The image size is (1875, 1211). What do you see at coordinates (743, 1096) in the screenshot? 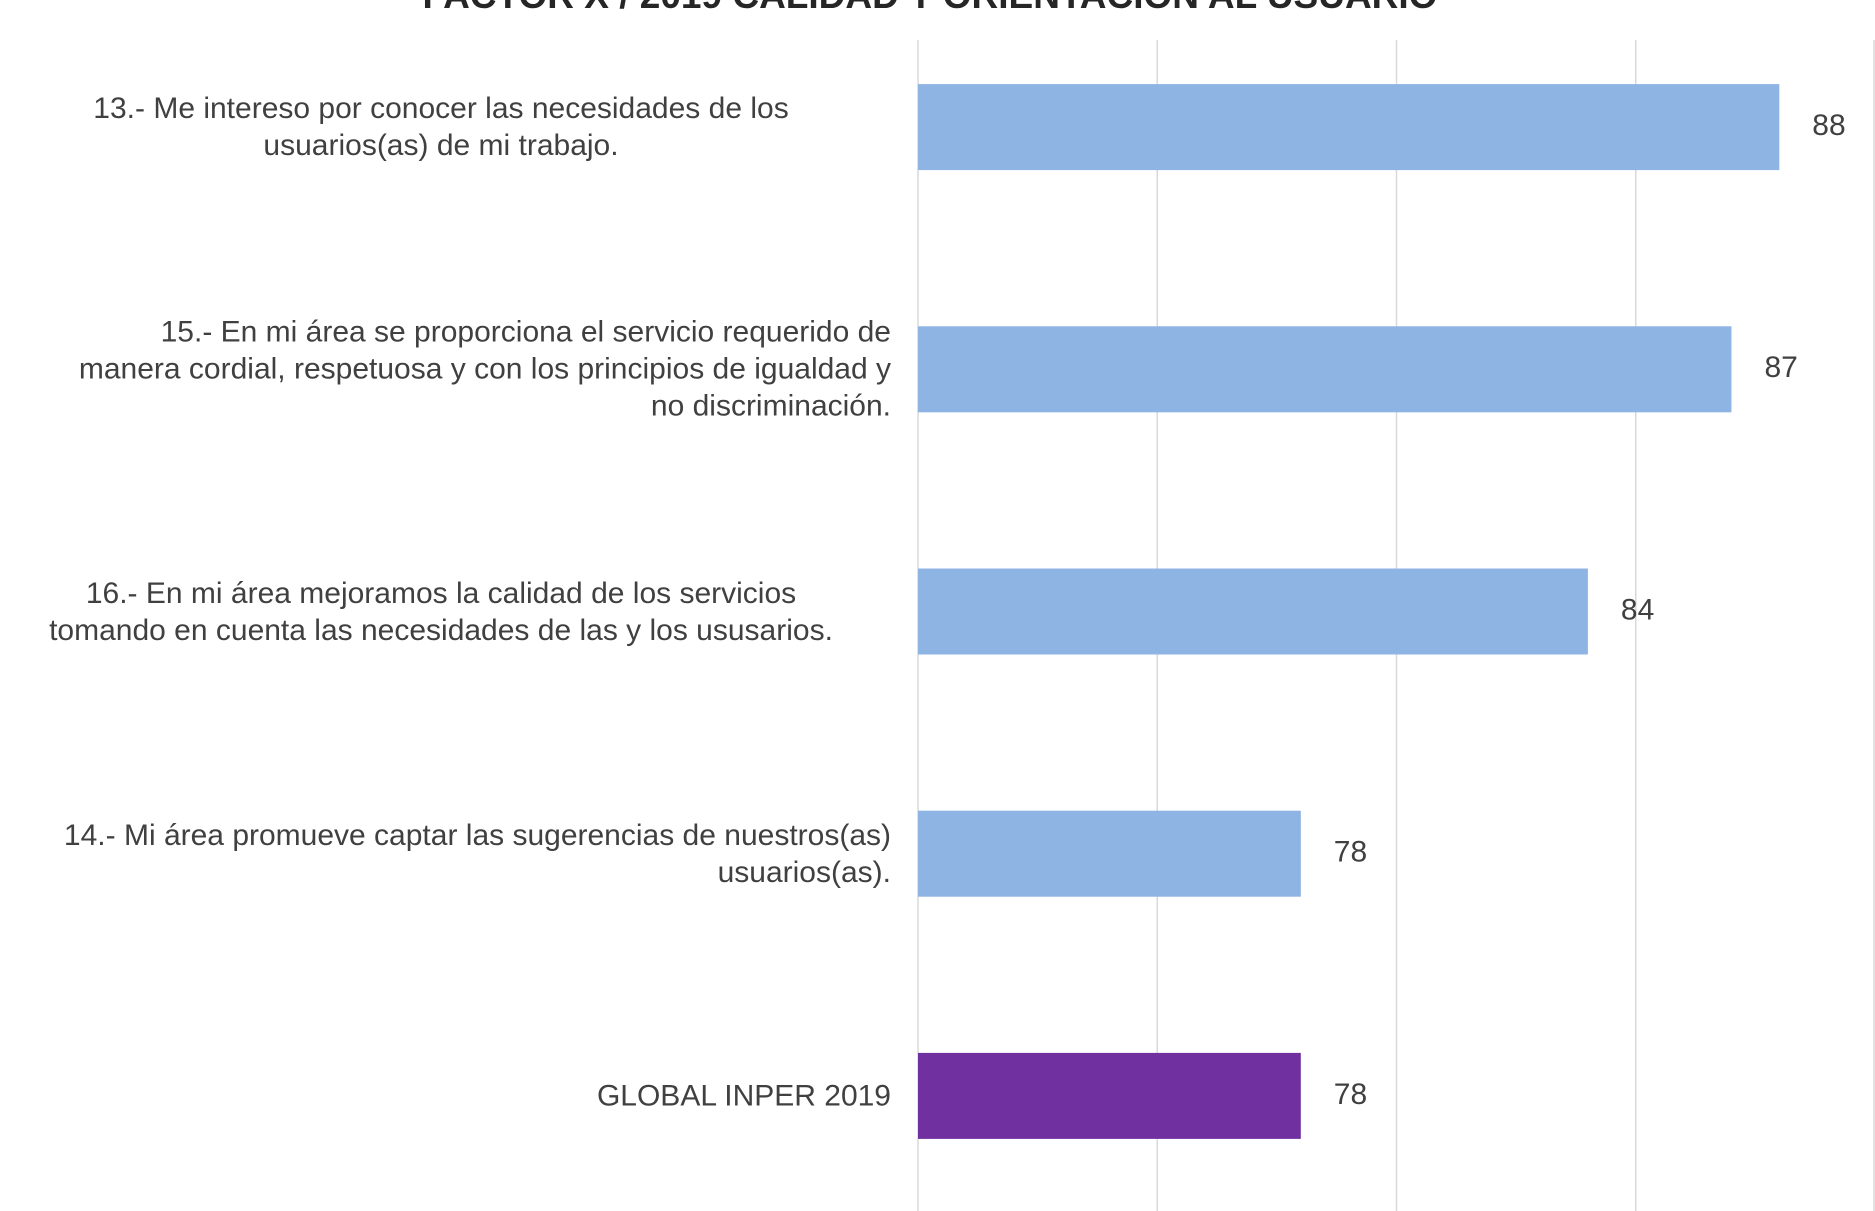
I see `category-label: GLOBAL INPER 2019` at bounding box center [743, 1096].